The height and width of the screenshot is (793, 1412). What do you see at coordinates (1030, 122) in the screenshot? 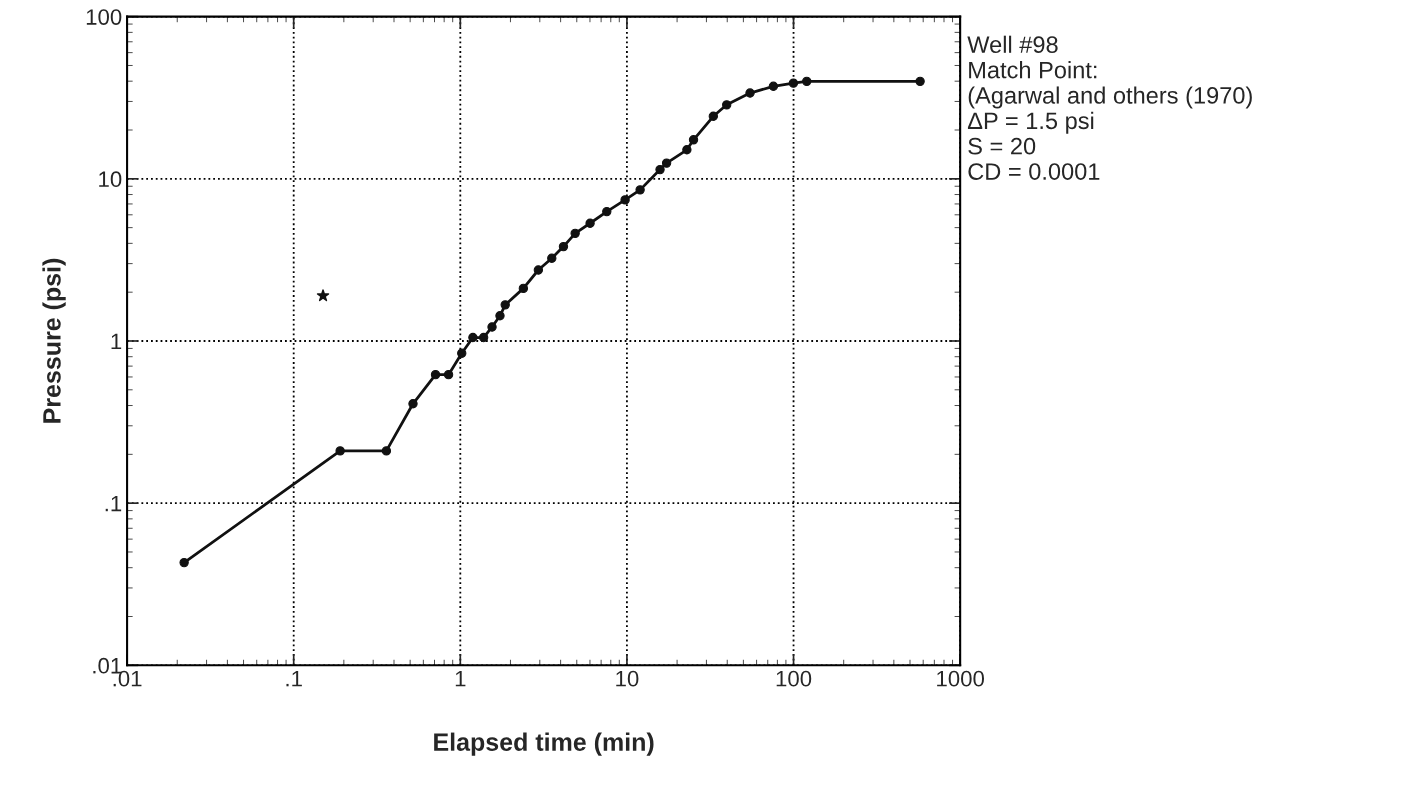
I see `text: ΔP = 1.5 psi` at bounding box center [1030, 122].